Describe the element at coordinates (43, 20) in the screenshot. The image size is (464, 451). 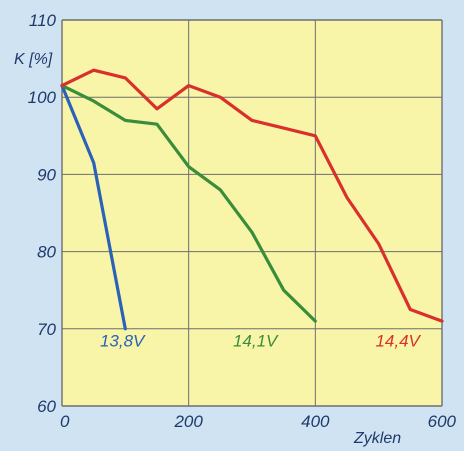
I see `y-tick-label: 110` at that location.